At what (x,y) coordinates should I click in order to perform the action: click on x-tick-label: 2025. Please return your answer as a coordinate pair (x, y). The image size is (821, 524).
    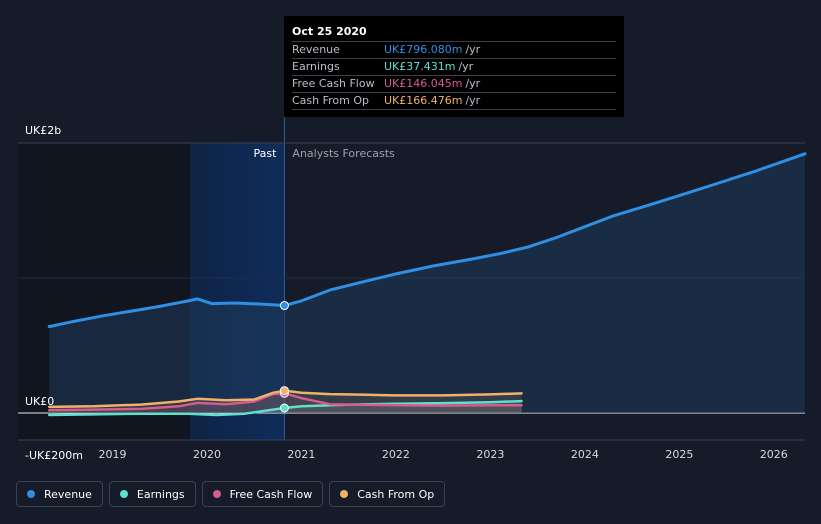
    Looking at the image, I should click on (679, 454).